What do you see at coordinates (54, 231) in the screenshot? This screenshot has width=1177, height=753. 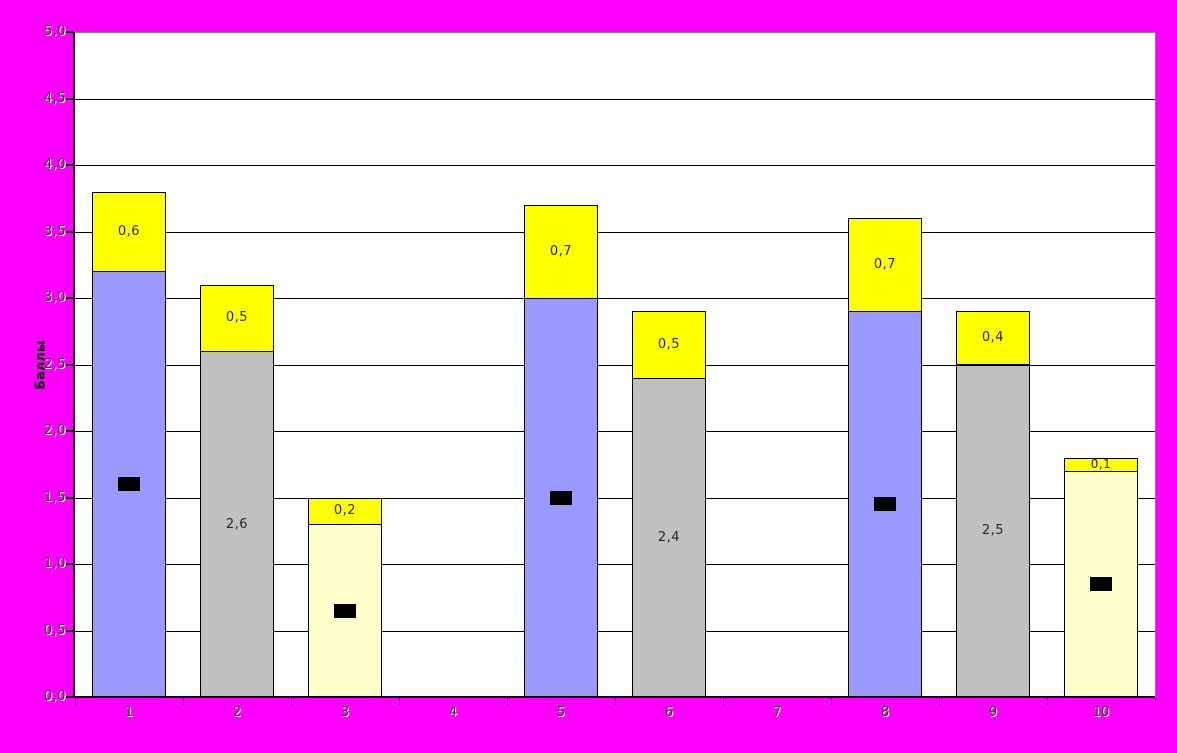 I see `y-tick-label: 3,5` at bounding box center [54, 231].